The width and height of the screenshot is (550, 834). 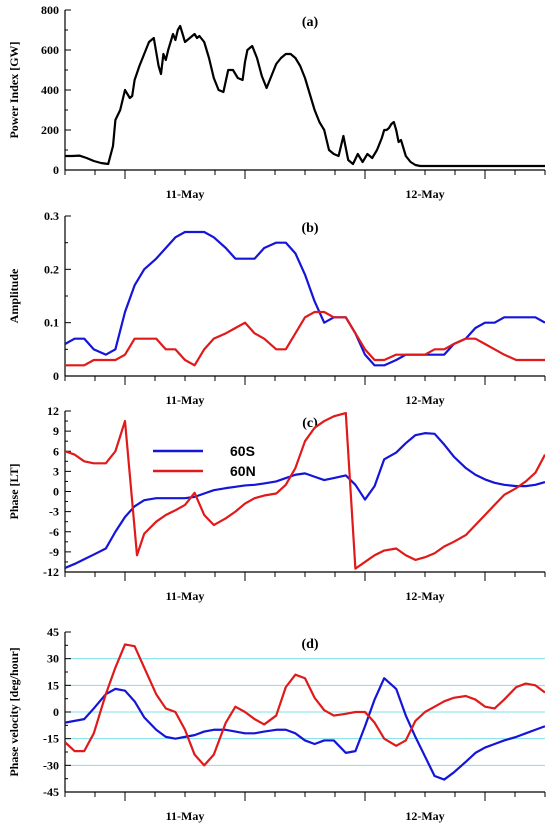 What do you see at coordinates (14, 89) in the screenshot?
I see `y-axis-title-a: Power Index [GW]` at bounding box center [14, 89].